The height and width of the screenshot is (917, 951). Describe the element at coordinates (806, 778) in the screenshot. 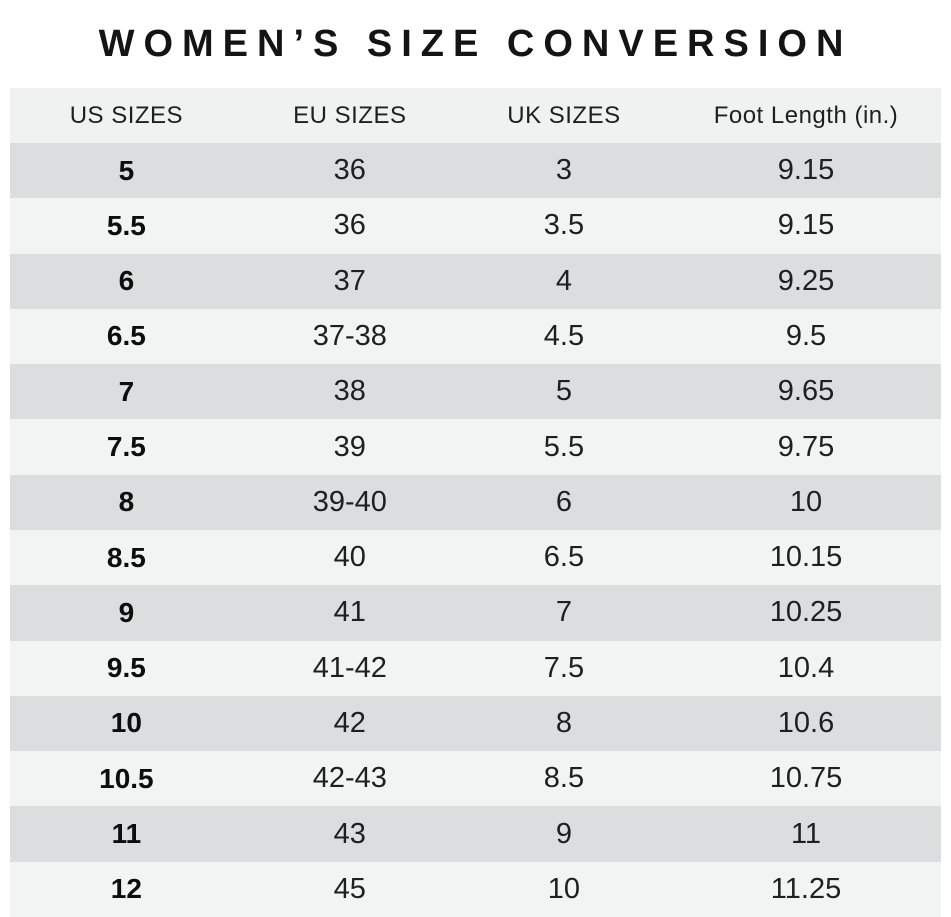

I see `table-cell: 10.75` at that location.